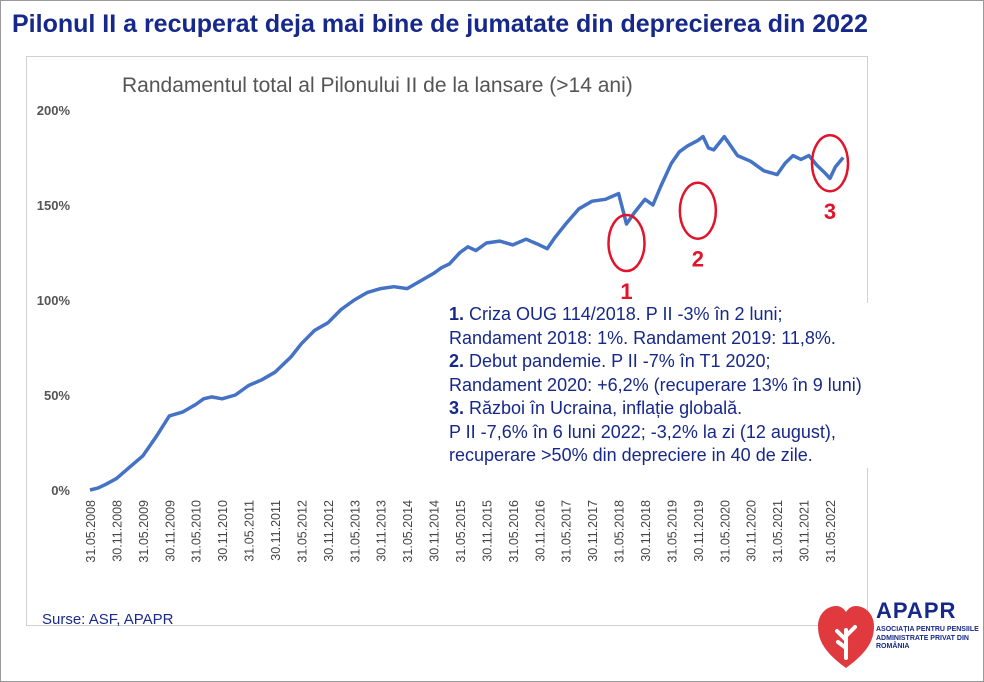 Image resolution: width=984 pixels, height=682 pixels. Describe the element at coordinates (805, 531) in the screenshot. I see `x-tick-label: 30.11.2021` at that location.